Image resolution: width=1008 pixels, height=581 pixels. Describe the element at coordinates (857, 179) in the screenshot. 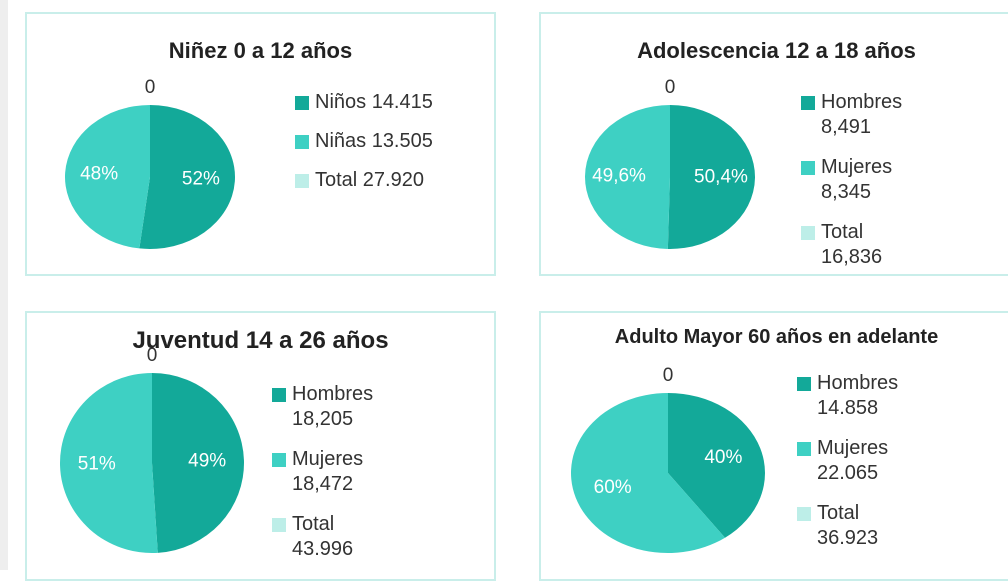

I see `legend-label: Mujeres 8,345` at that location.